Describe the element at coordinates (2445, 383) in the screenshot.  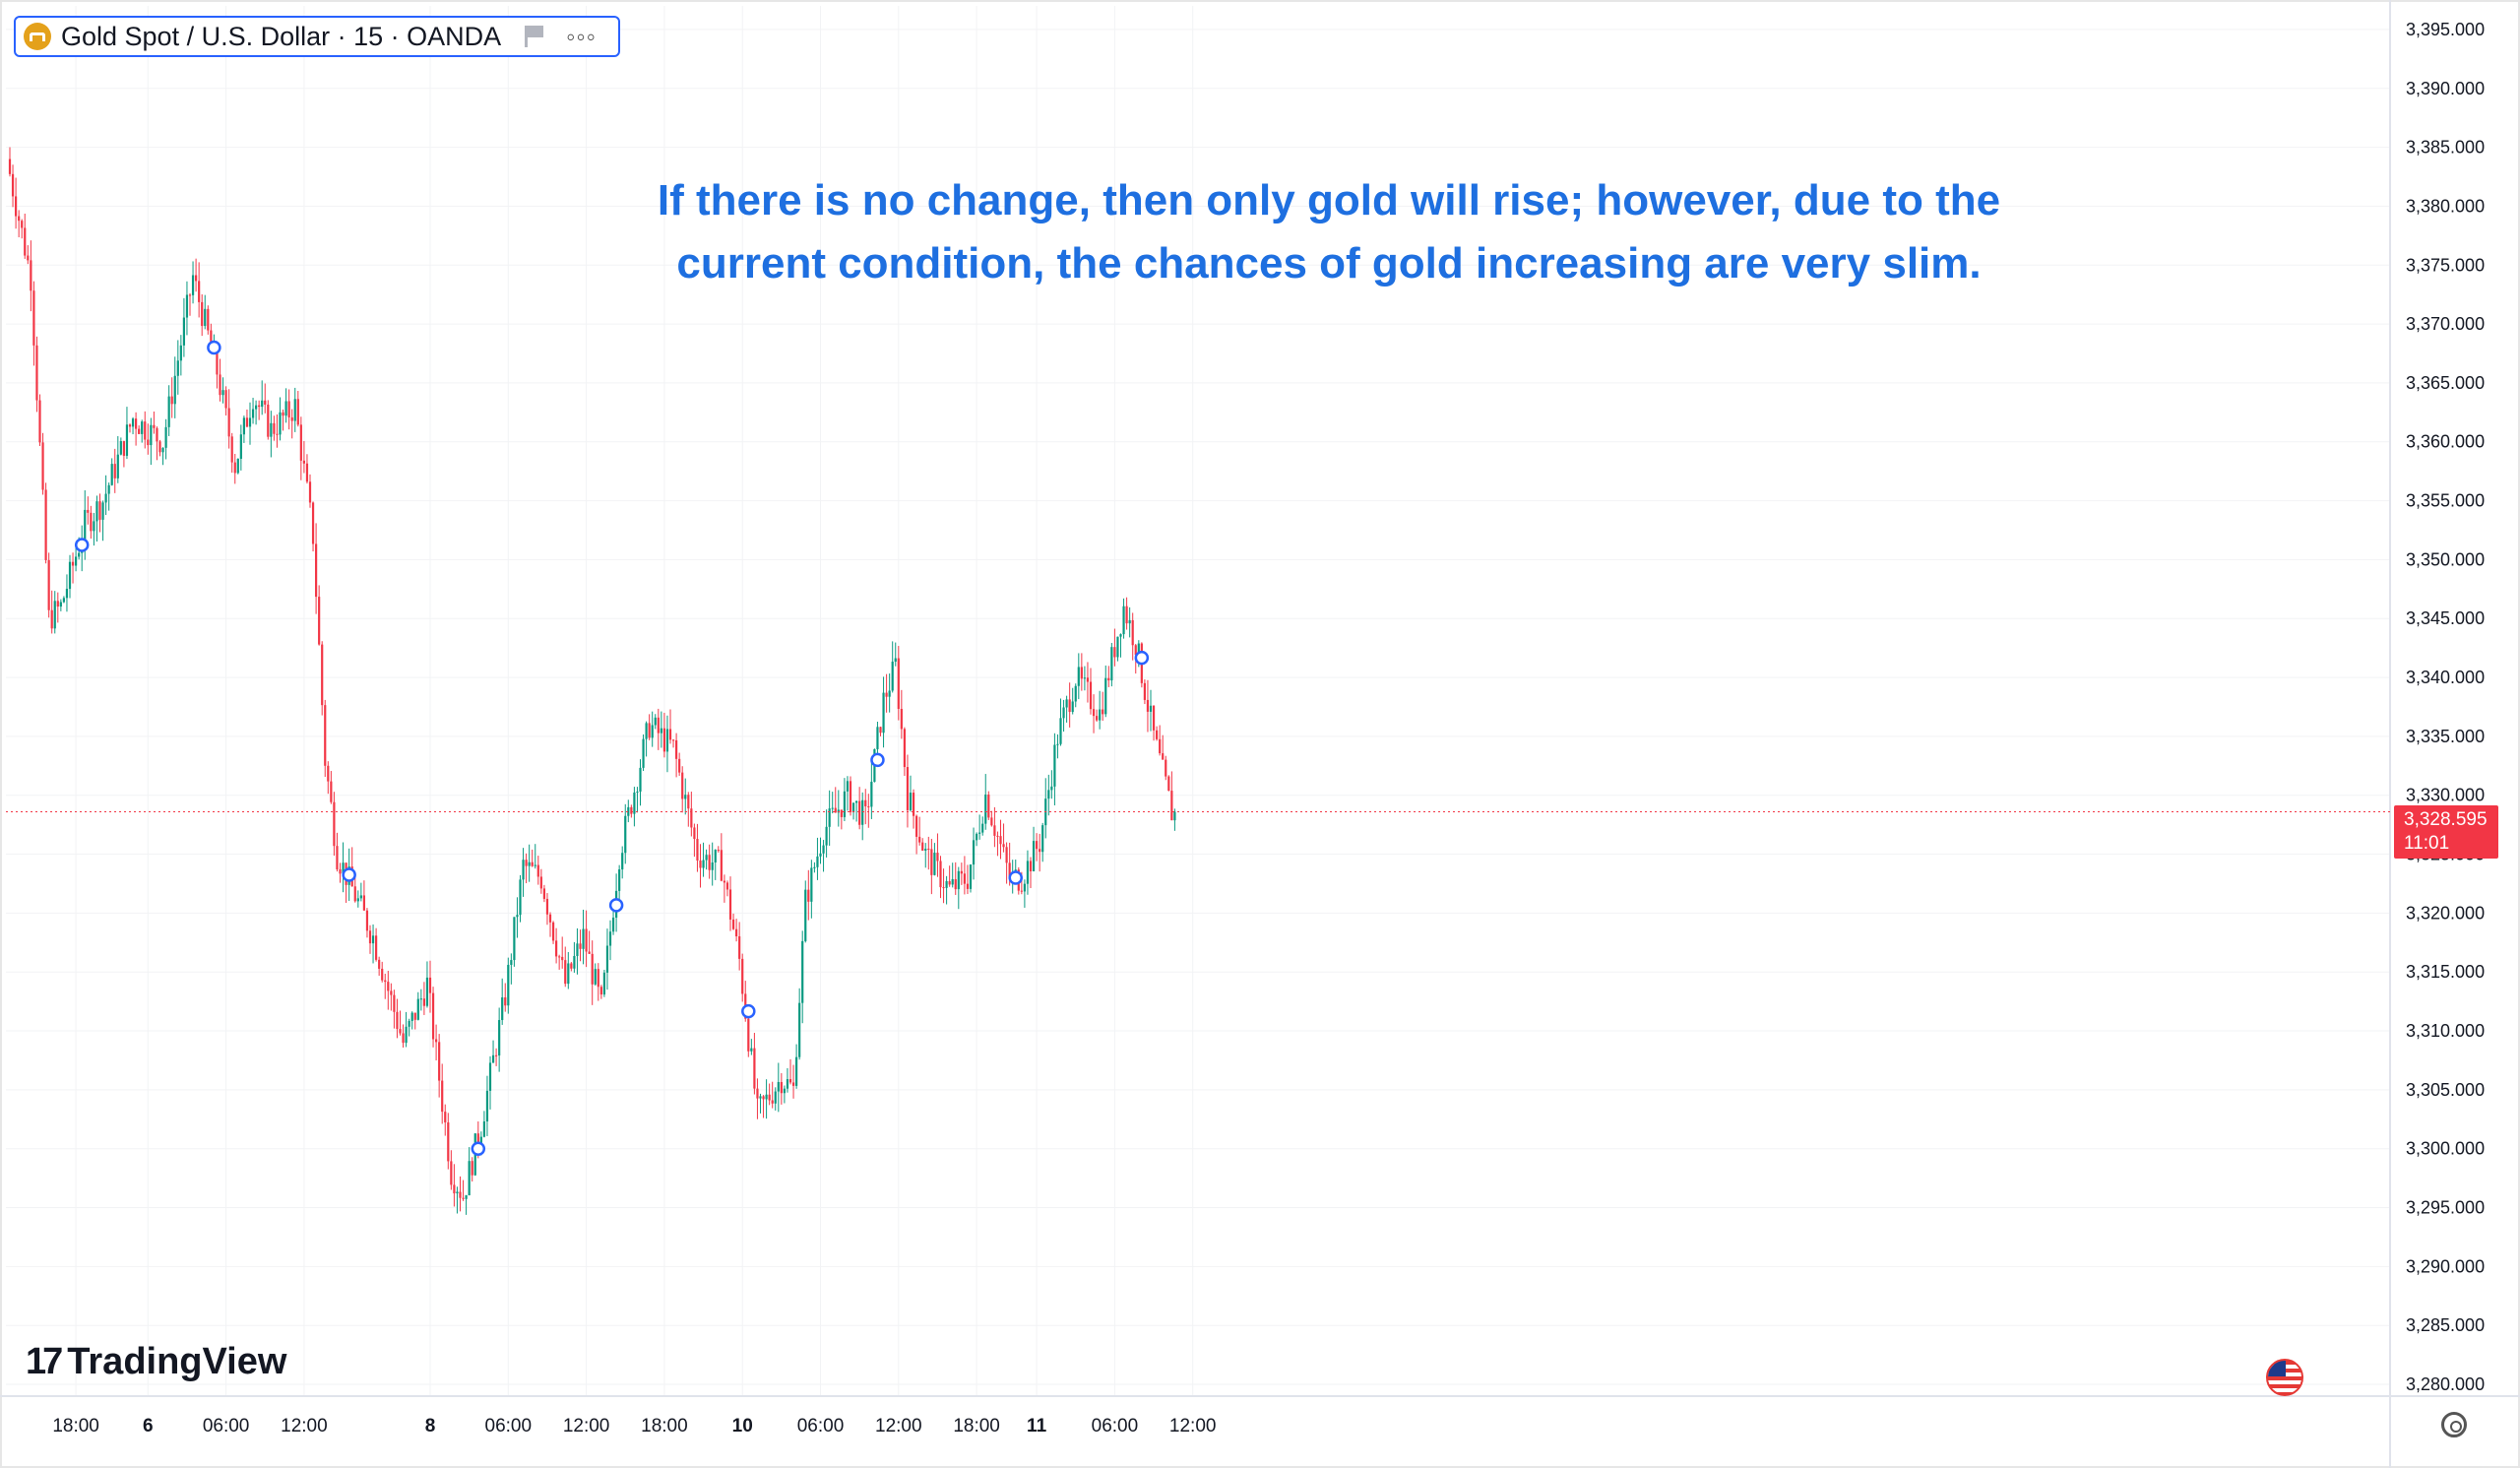
I see `y-tick-label: 3,365.000` at that location.